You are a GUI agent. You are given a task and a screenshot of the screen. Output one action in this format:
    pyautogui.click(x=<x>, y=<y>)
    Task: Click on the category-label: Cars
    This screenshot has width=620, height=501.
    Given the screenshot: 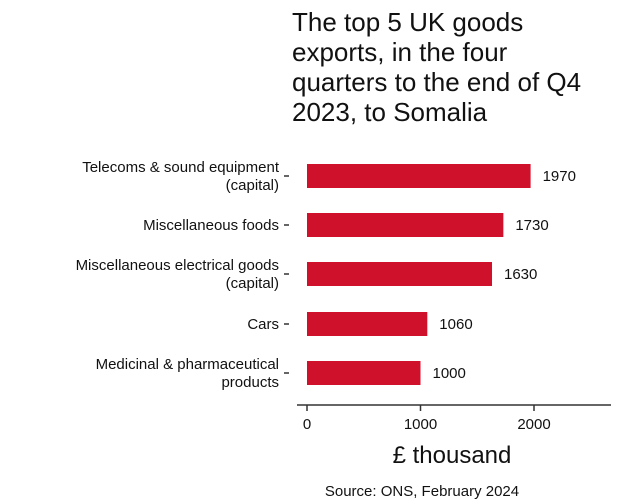 What is the action you would take?
    pyautogui.click(x=263, y=324)
    